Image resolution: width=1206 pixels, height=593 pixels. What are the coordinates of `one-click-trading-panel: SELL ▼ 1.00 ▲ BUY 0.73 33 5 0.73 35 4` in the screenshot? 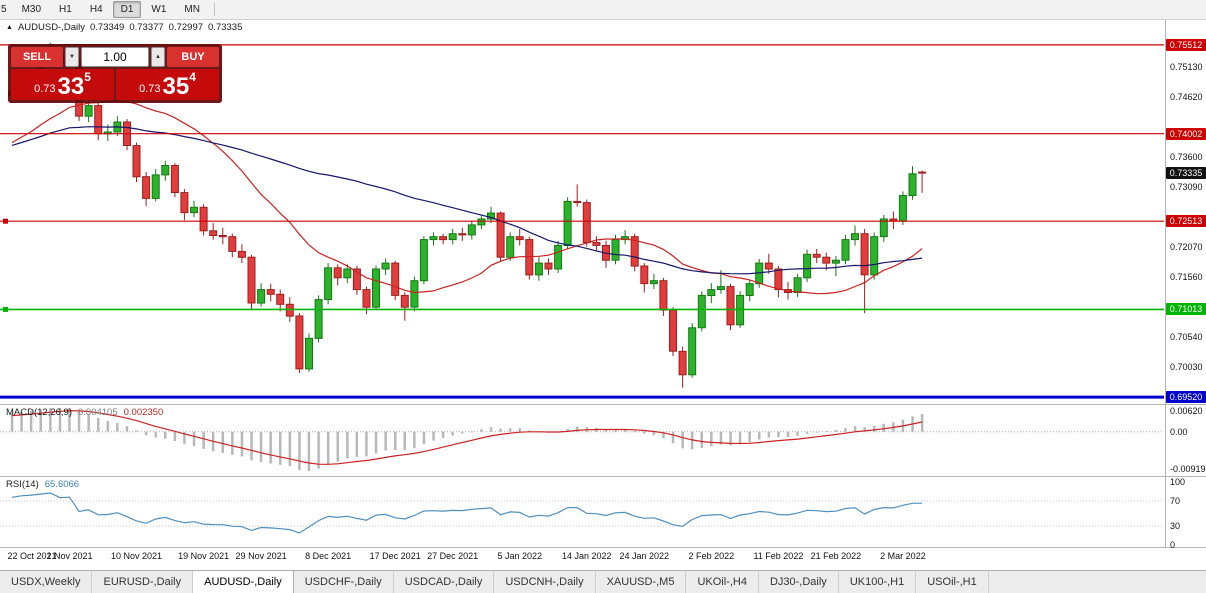 It's located at (115, 73).